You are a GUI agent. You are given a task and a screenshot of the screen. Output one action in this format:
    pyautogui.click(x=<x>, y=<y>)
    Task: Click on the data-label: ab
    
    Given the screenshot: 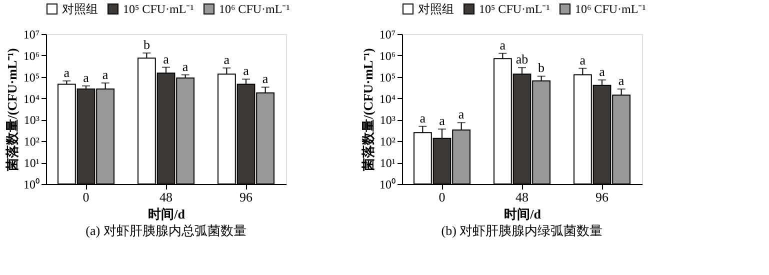 What is the action you would take?
    pyautogui.click(x=522, y=59)
    